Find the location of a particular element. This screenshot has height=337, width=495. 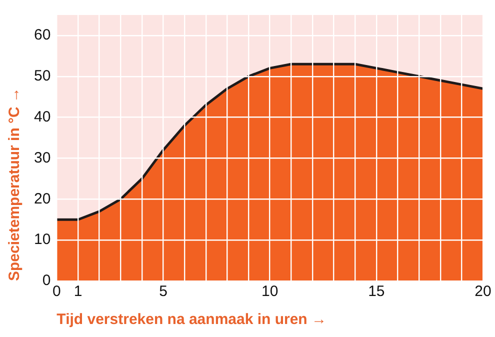

x-tick-label: 1 is located at coordinates (78, 291).